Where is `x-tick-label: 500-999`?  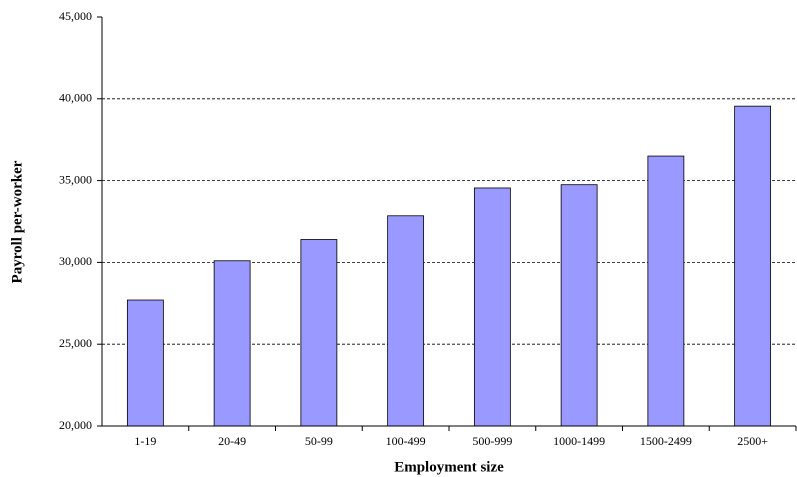 x-tick-label: 500-999 is located at coordinates (492, 441).